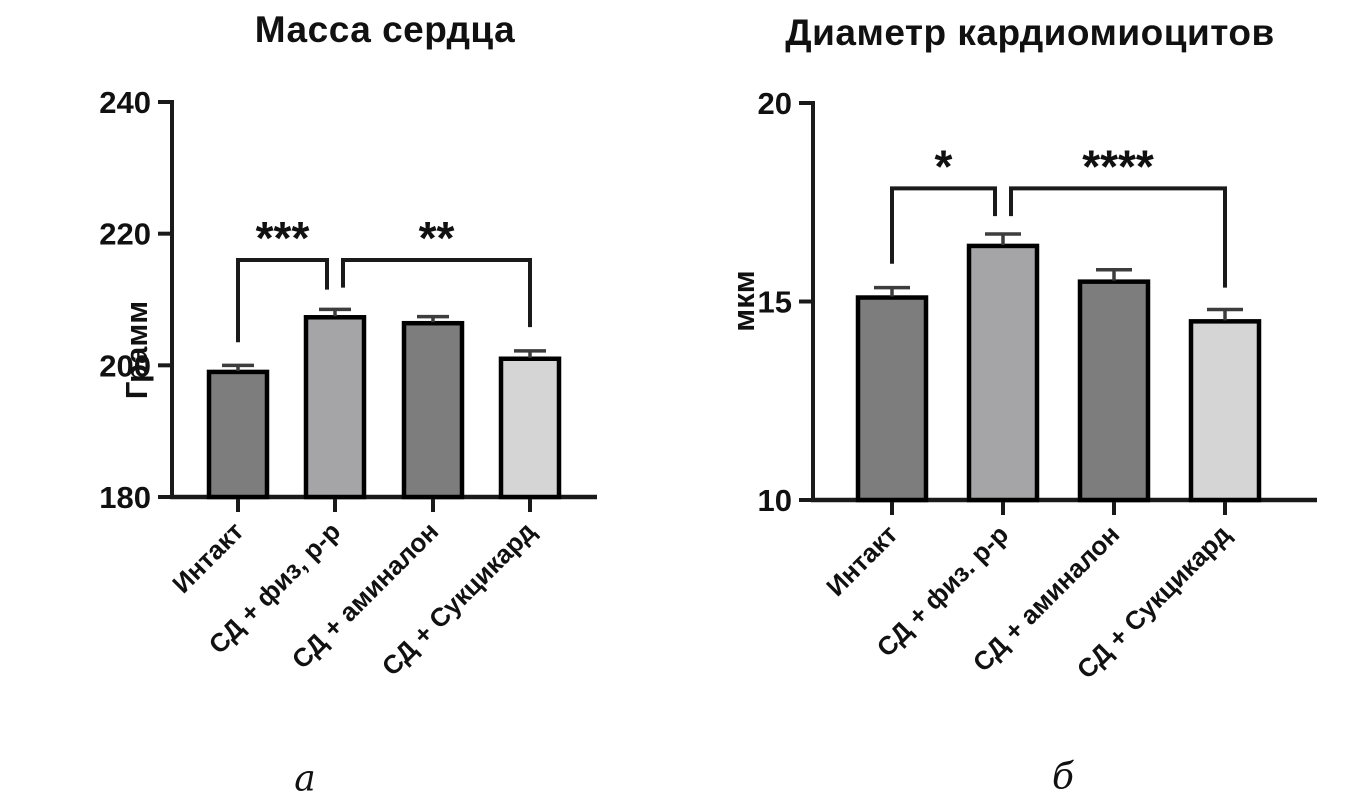 This screenshot has width=1370, height=806. Describe the element at coordinates (283, 238) in the screenshot. I see `significance-label: ***` at that location.